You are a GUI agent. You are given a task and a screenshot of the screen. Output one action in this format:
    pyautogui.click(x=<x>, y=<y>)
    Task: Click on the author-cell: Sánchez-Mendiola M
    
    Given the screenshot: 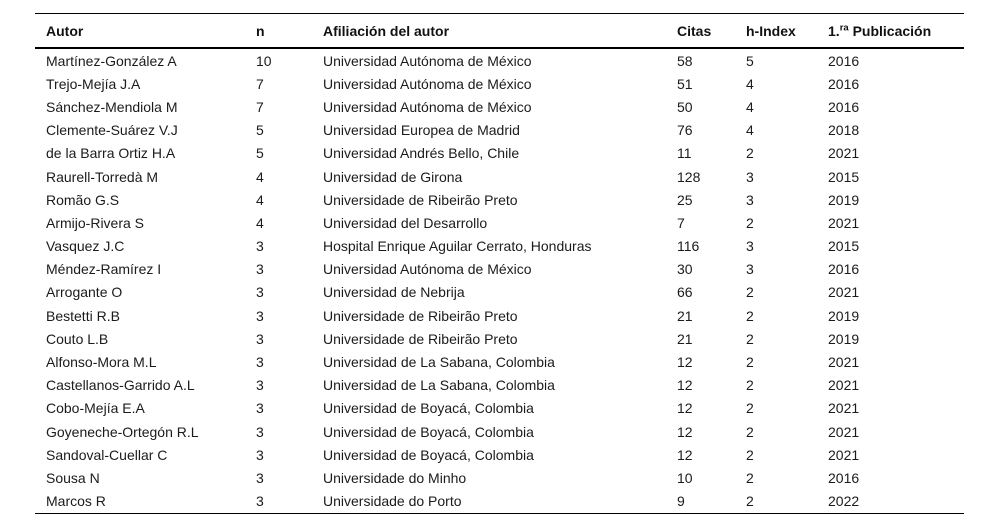 What is the action you would take?
    pyautogui.click(x=112, y=106)
    